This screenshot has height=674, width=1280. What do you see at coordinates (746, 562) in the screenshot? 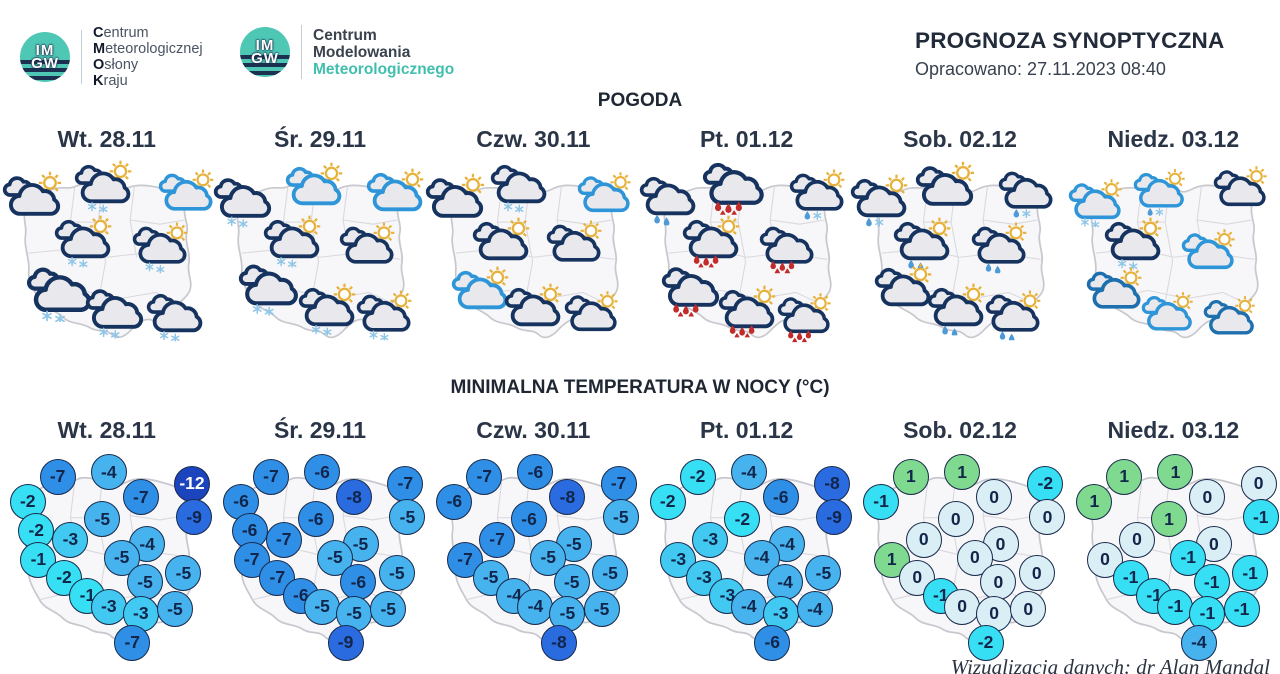
I see `temperature-map-Pt. 01.12: -2 -4 -8 -2 -6 -9 -2 -3 -4 -3 -4 -5 -3 -4 -3 -4 -3 -4 -6` at bounding box center [746, 562].